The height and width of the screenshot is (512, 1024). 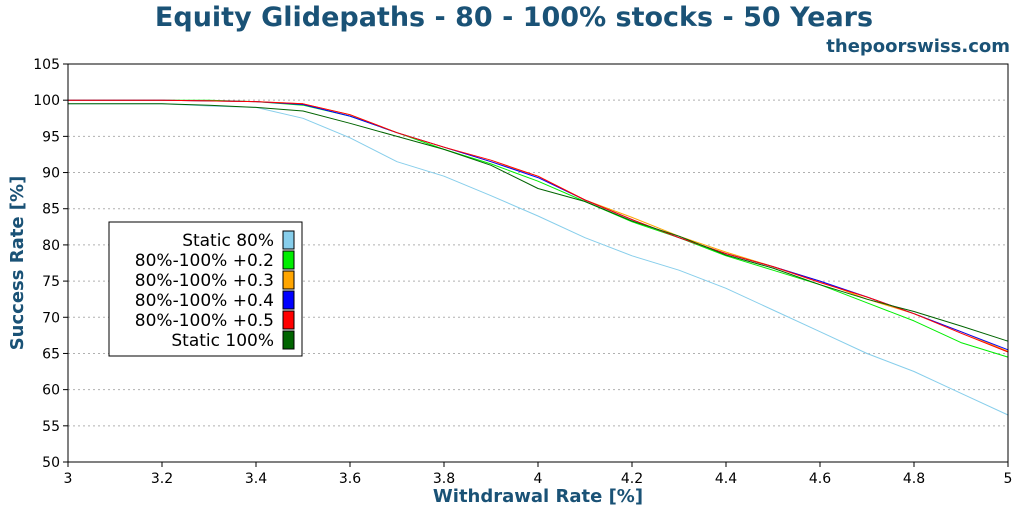 I want to click on y-tick-label: 65, so click(x=51, y=354).